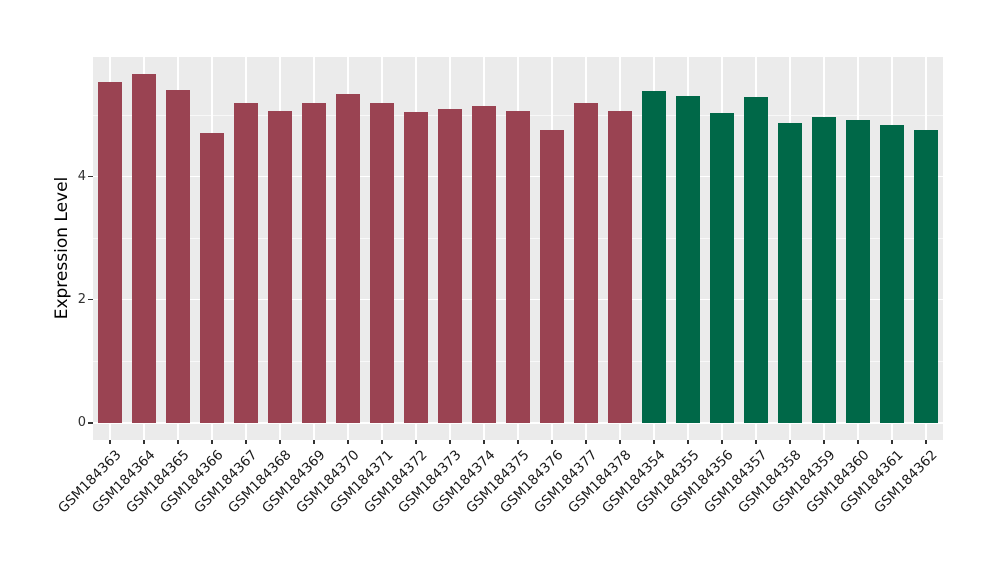  What do you see at coordinates (81, 422) in the screenshot?
I see `y-tick-label: 0` at bounding box center [81, 422].